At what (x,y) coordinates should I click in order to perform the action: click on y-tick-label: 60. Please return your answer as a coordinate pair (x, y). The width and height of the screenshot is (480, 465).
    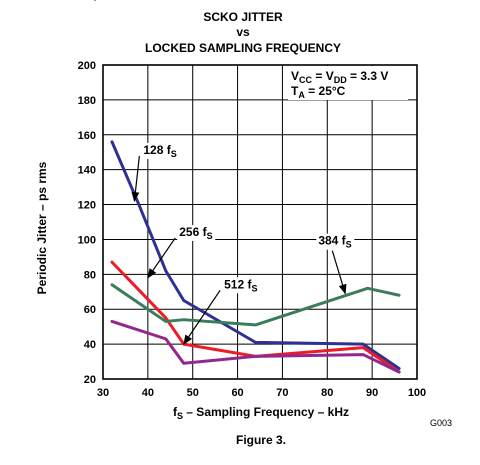
    Looking at the image, I should click on (90, 310).